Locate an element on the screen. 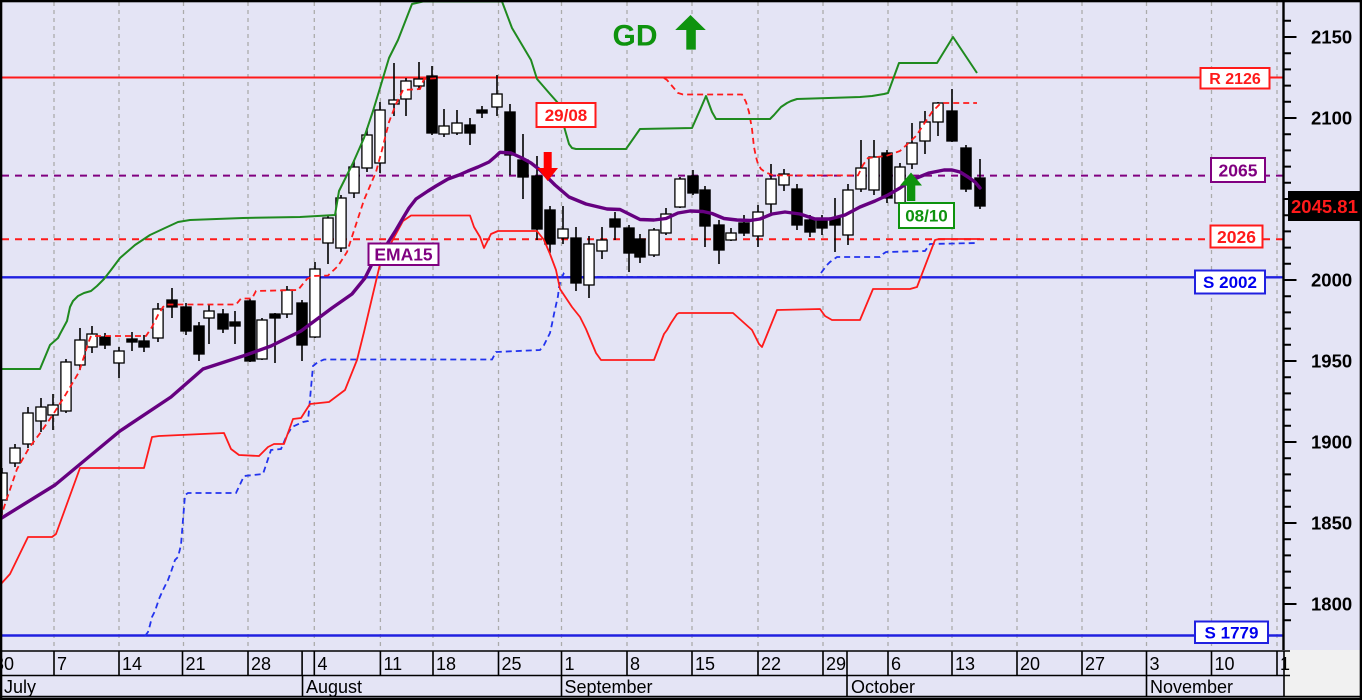  svg-text: 7 is located at coordinates (62, 664).